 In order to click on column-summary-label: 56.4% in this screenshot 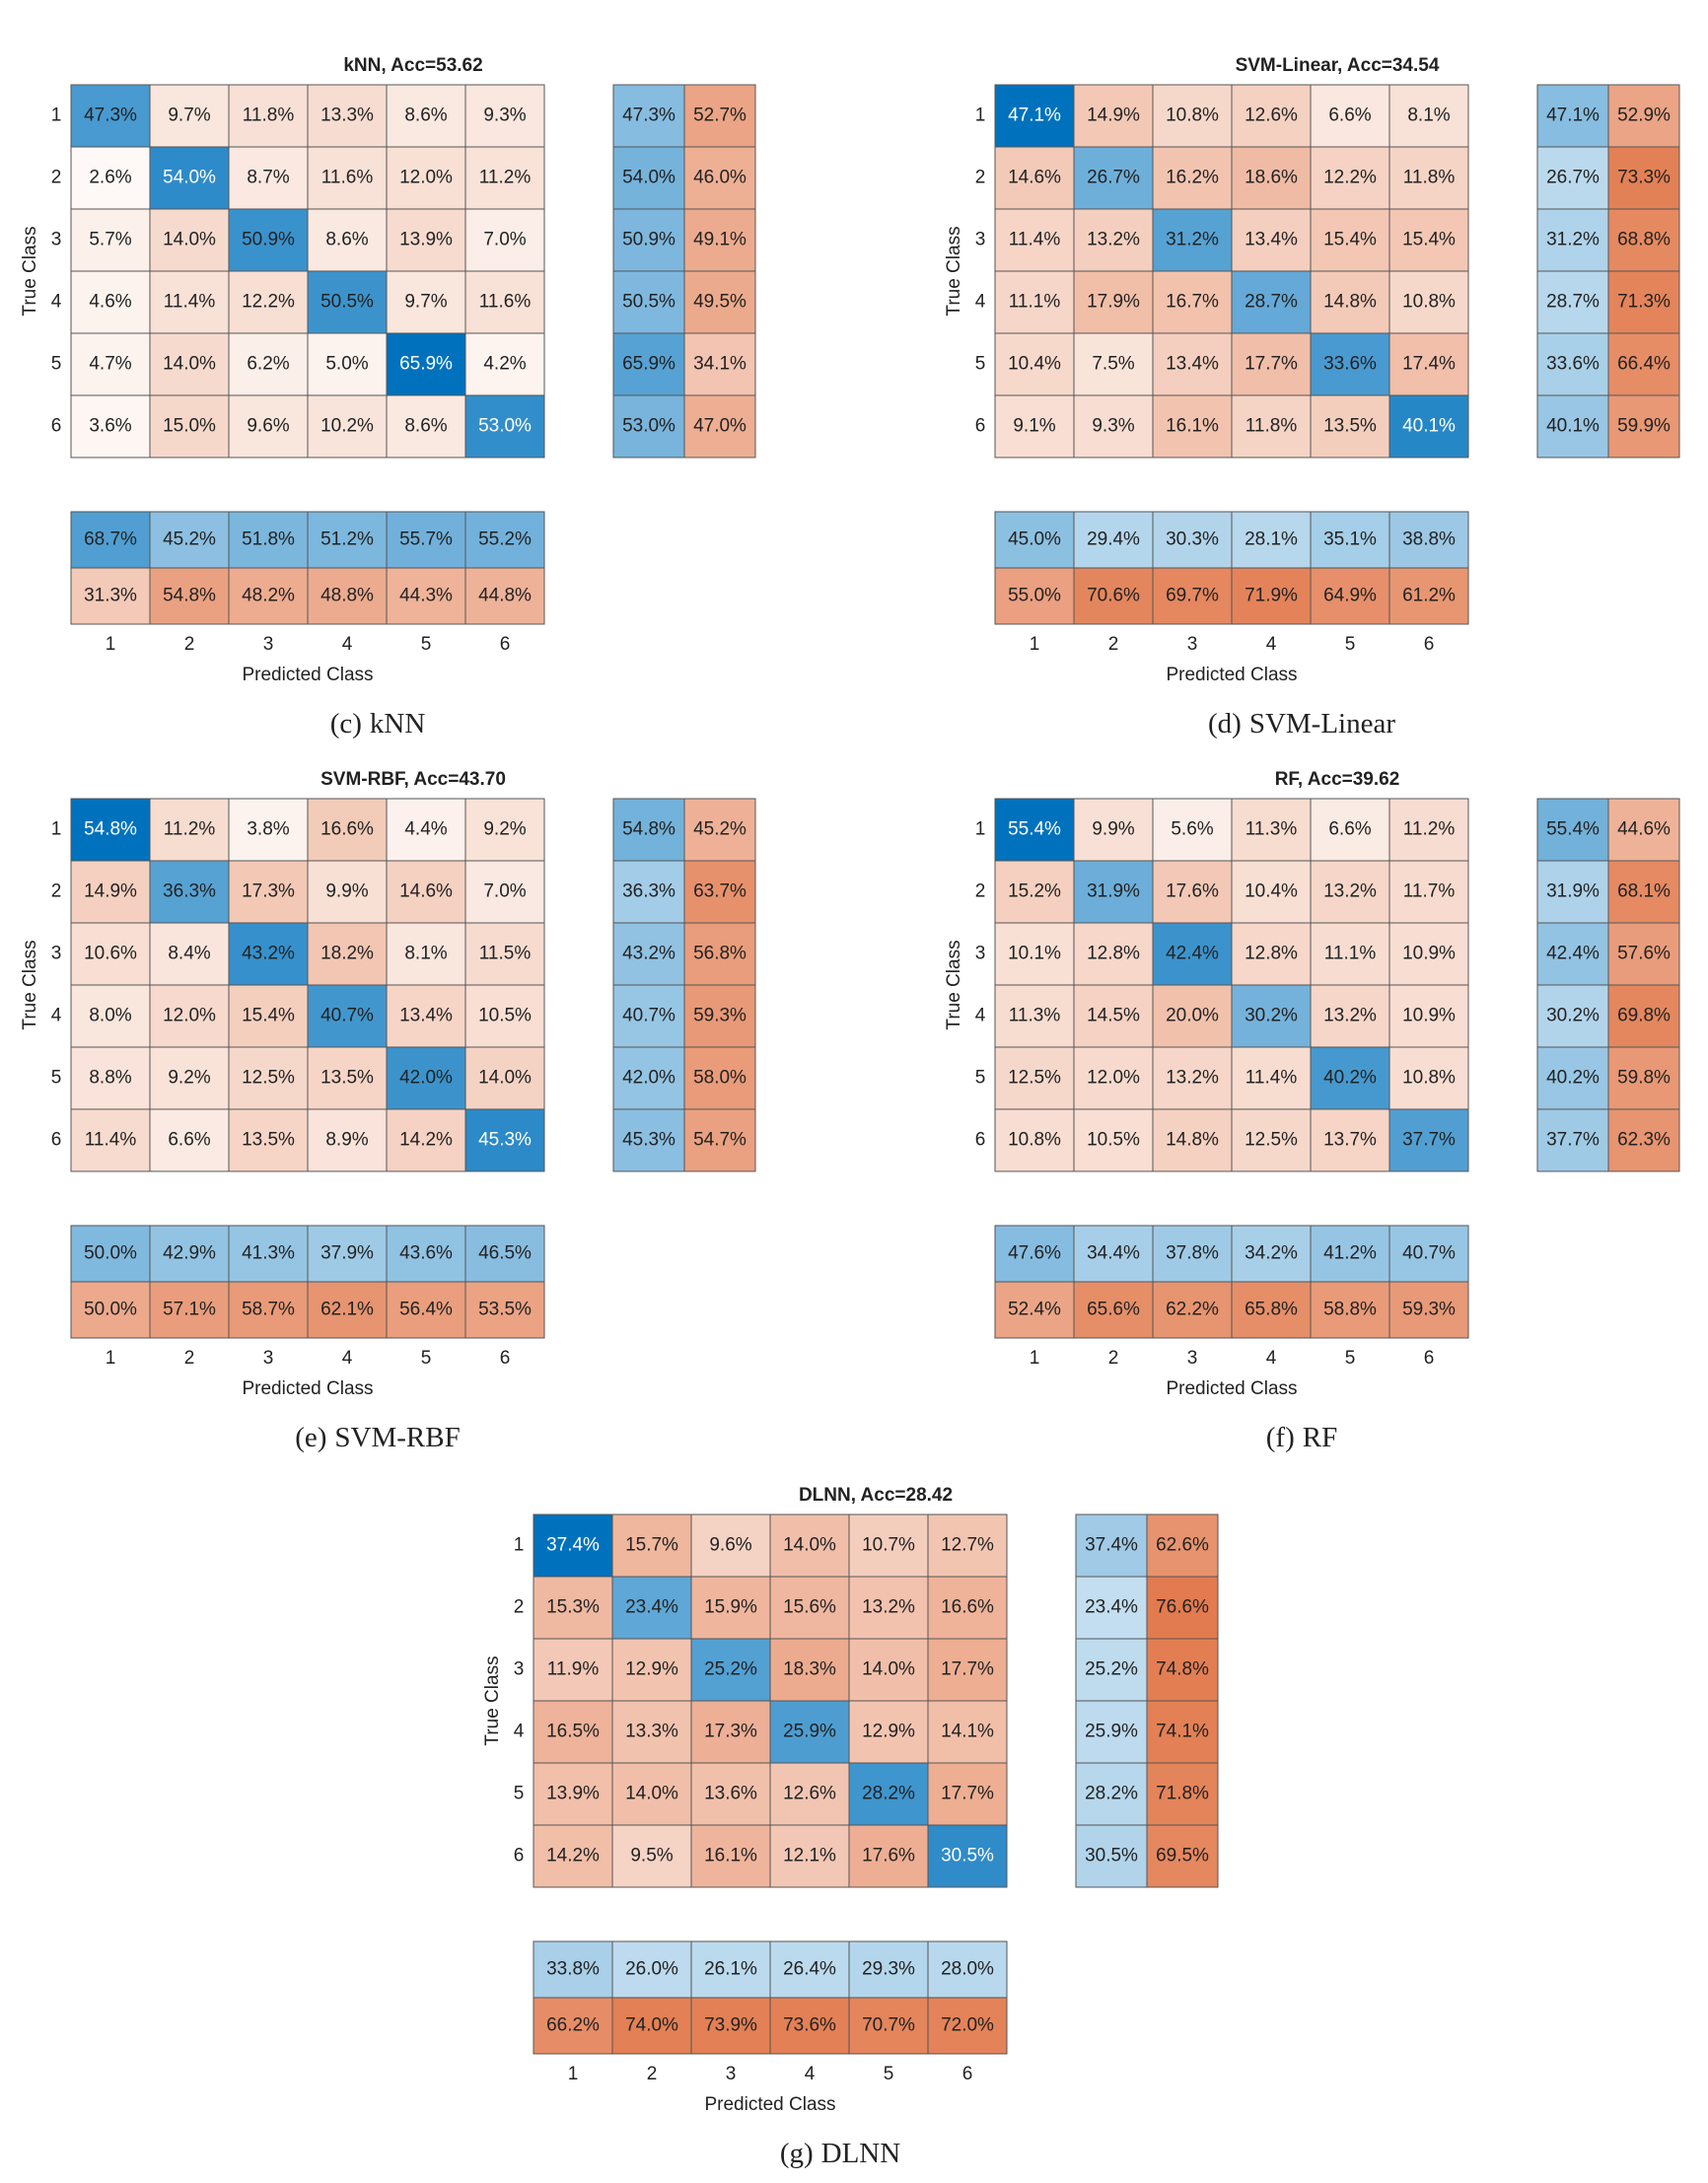, I will do `click(426, 1310)`.